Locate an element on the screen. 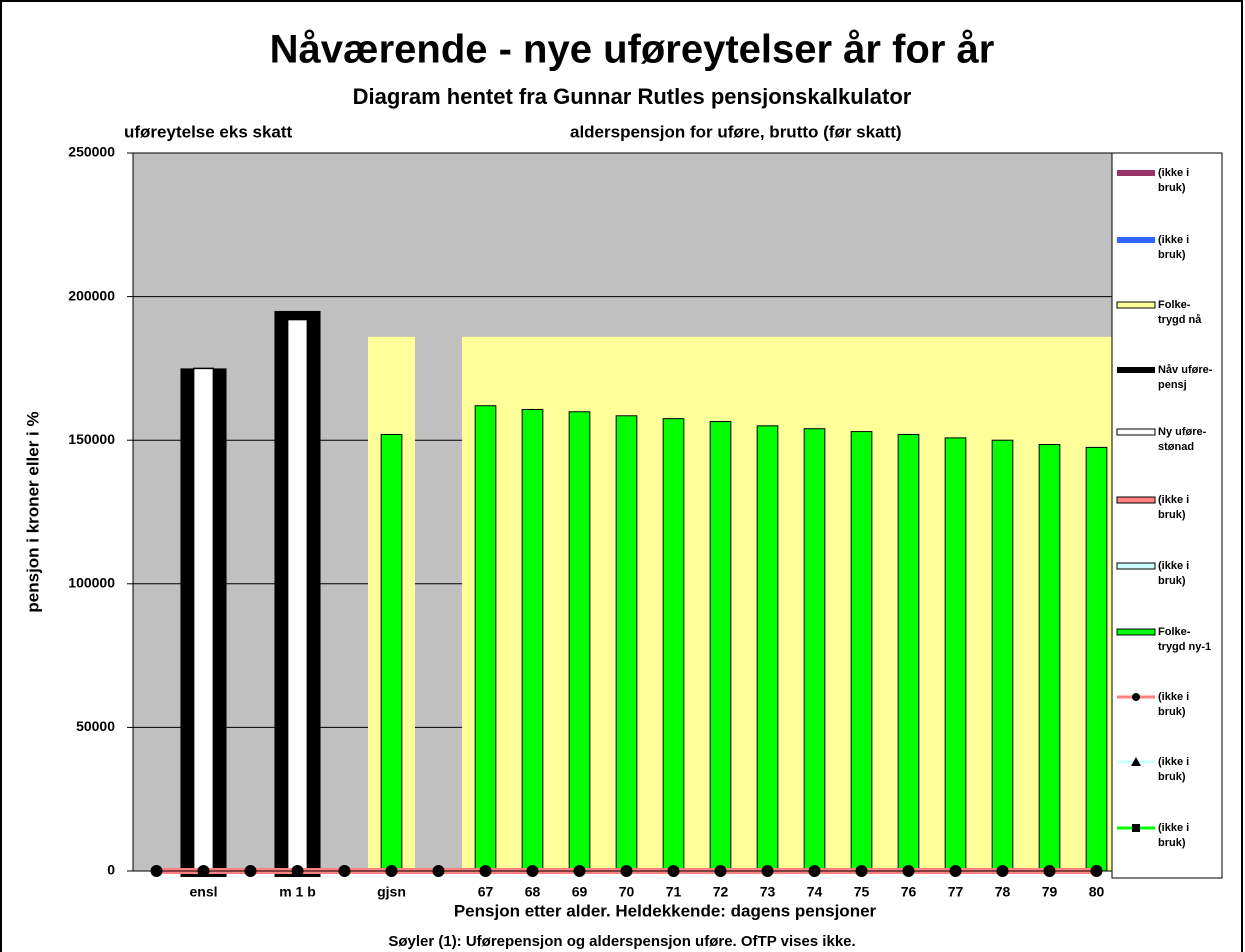 This screenshot has height=952, width=1245. x-tick-label: 78 is located at coordinates (1003, 892).